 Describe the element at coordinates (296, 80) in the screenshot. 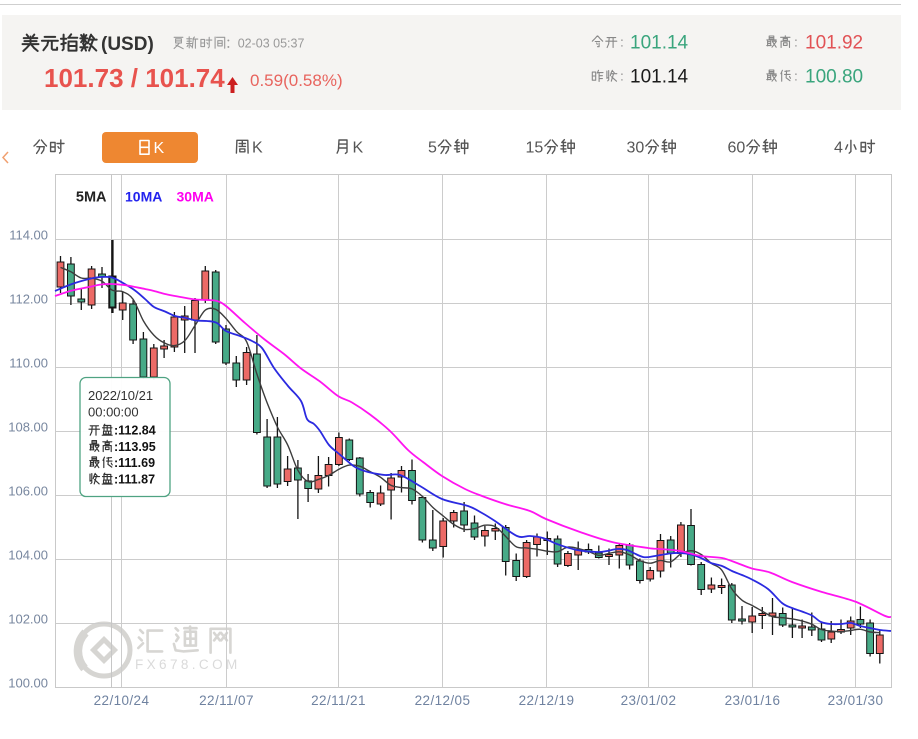

I see `svg-text: 0.59(0.58%)` at that location.